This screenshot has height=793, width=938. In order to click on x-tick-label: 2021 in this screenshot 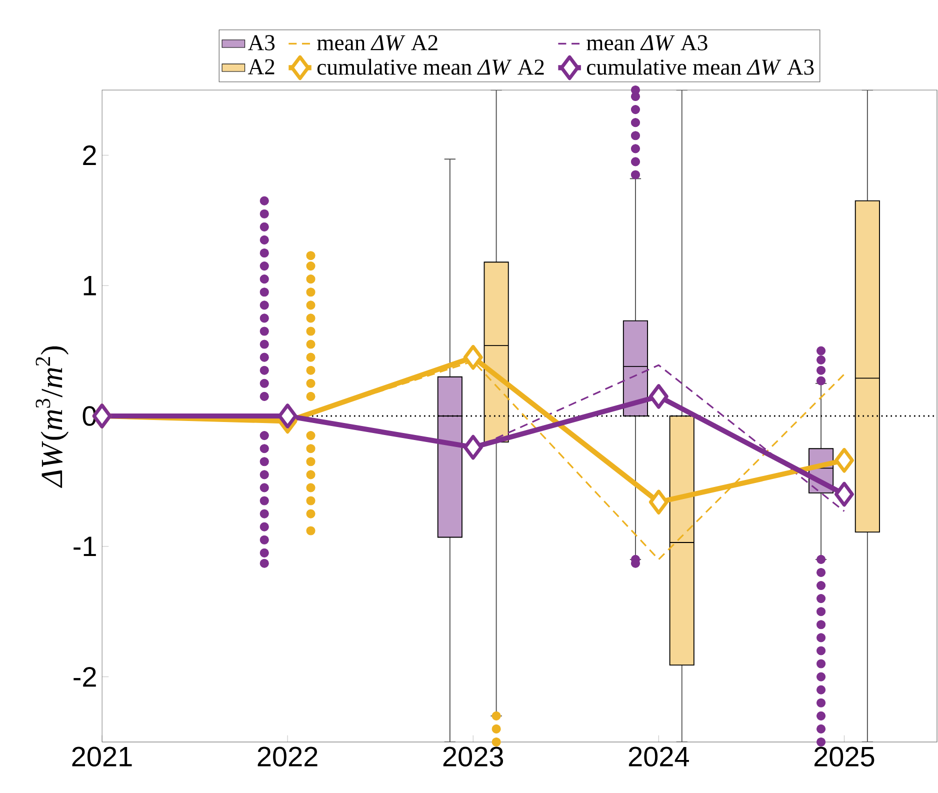, I will do `click(102, 756)`.